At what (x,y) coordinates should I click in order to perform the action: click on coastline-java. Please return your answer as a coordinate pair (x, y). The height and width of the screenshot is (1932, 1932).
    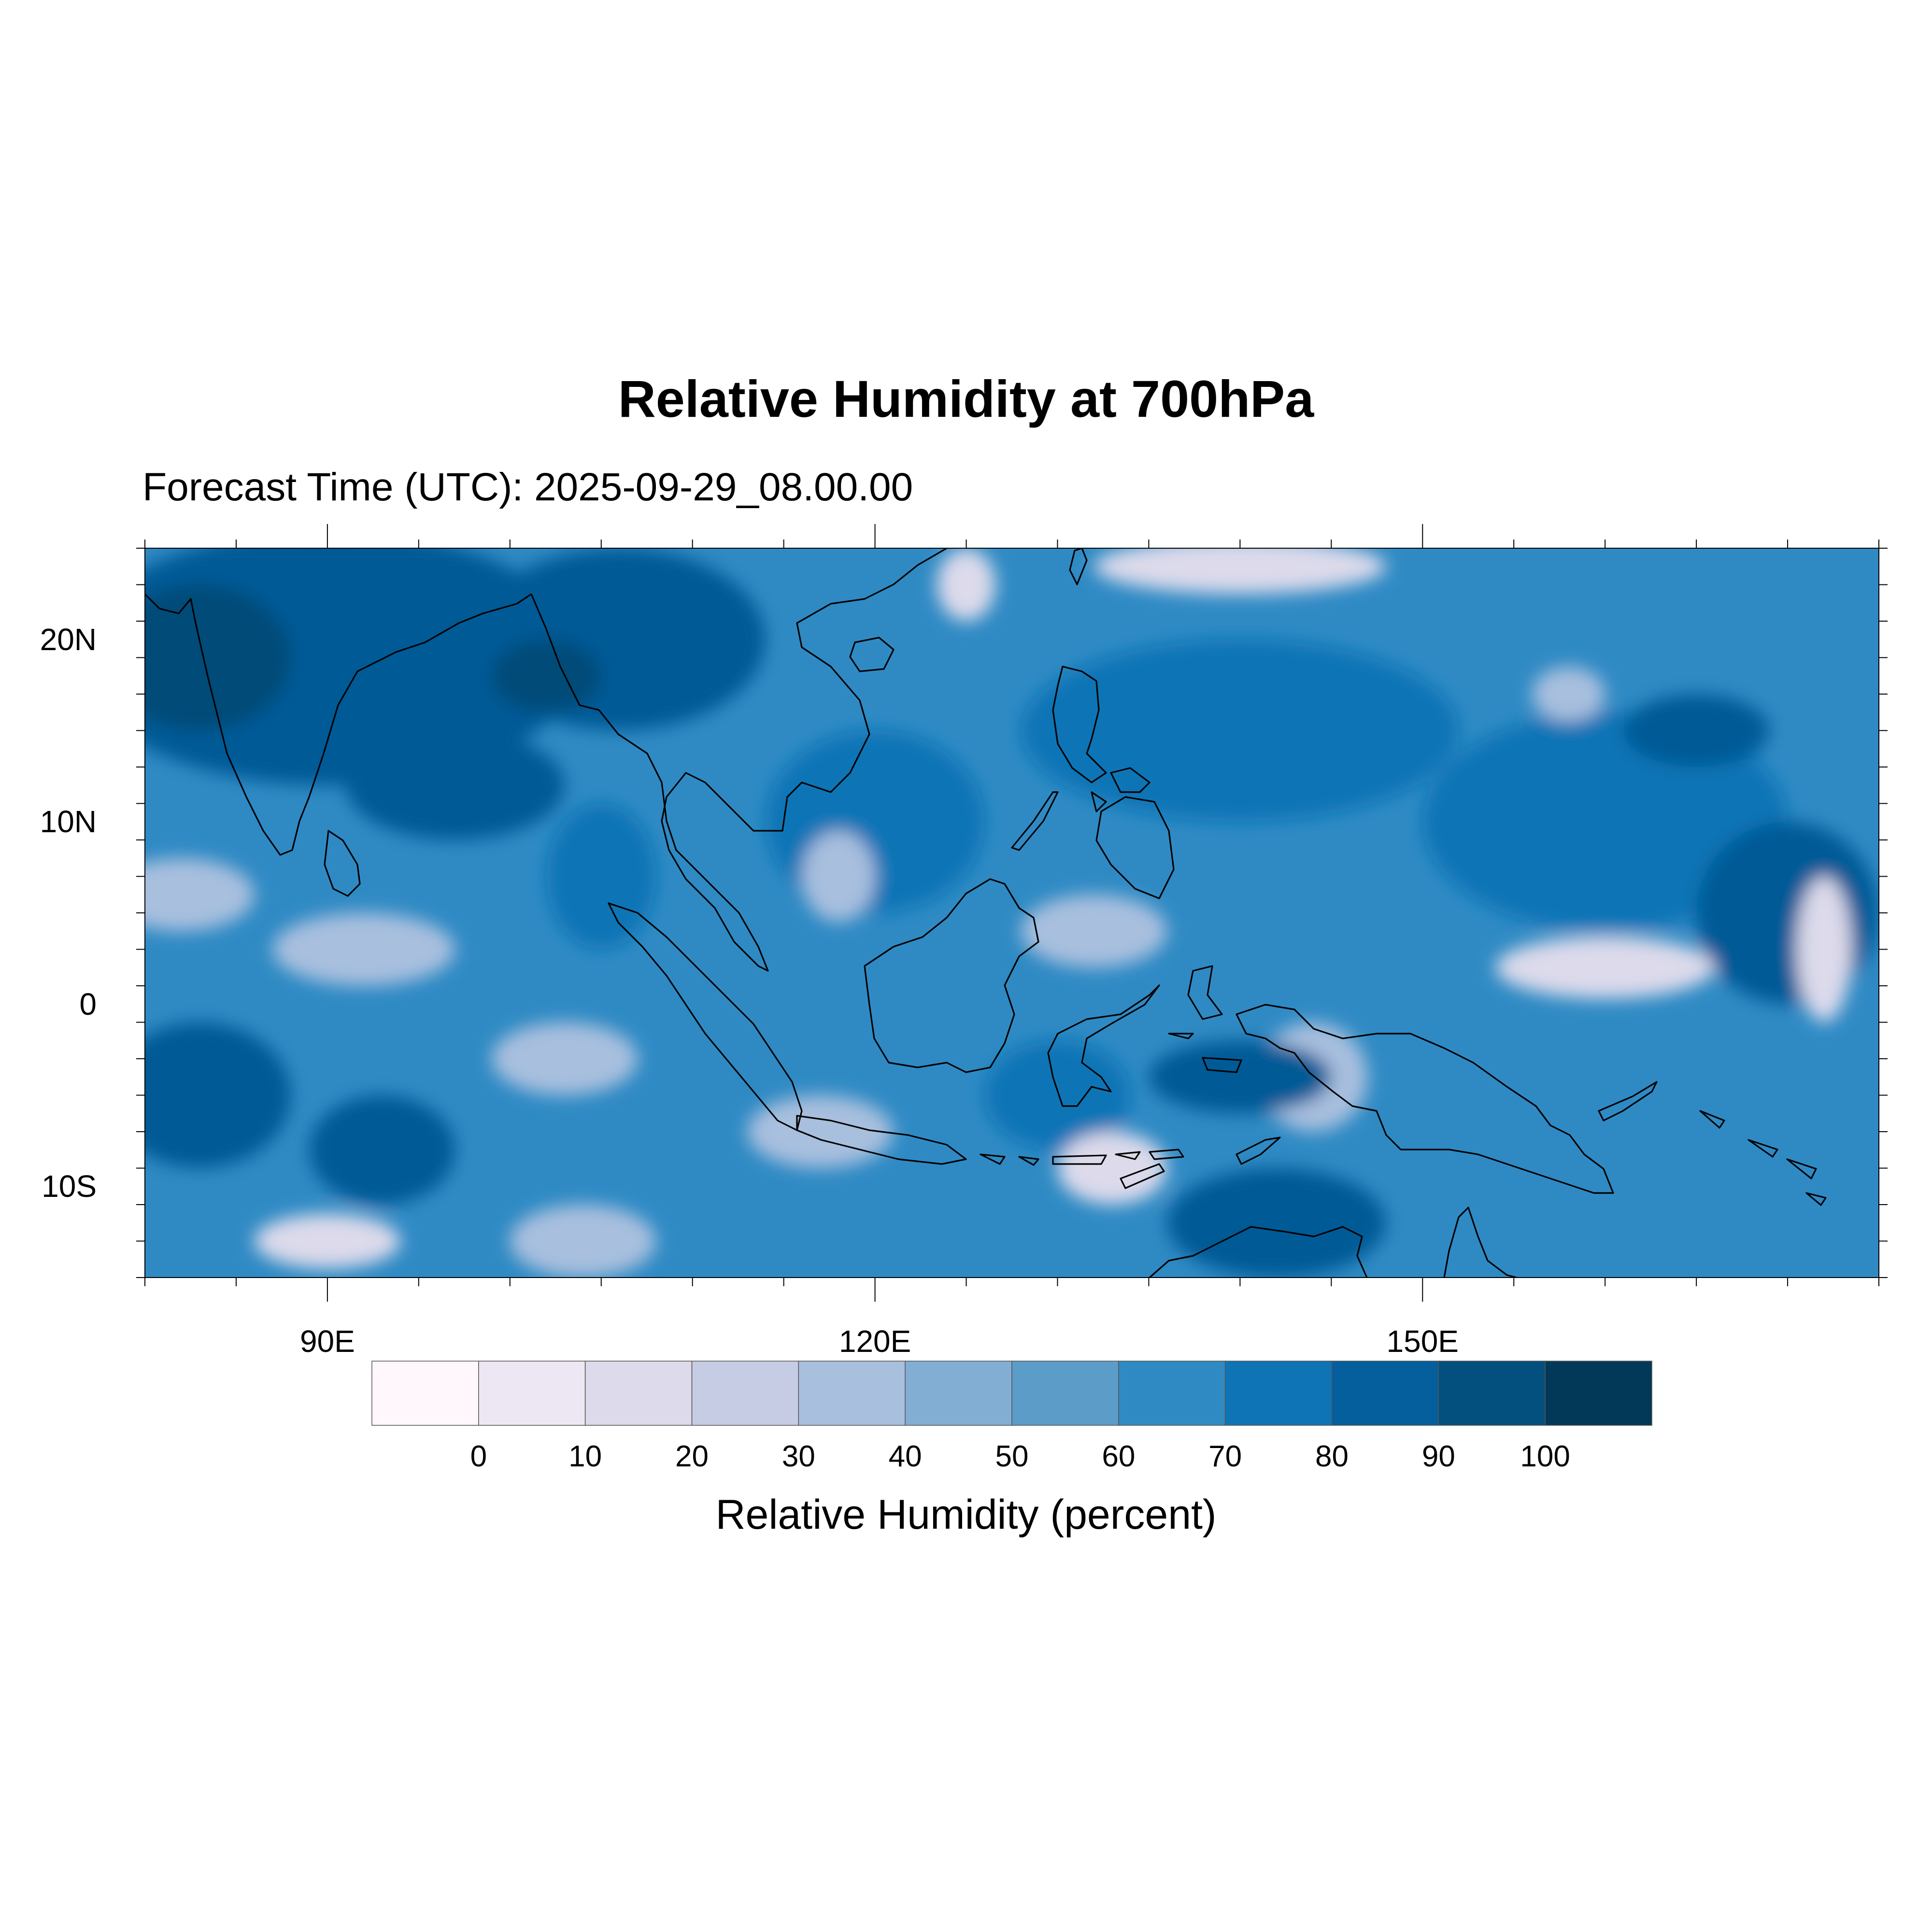
    Looking at the image, I should click on (881, 1140).